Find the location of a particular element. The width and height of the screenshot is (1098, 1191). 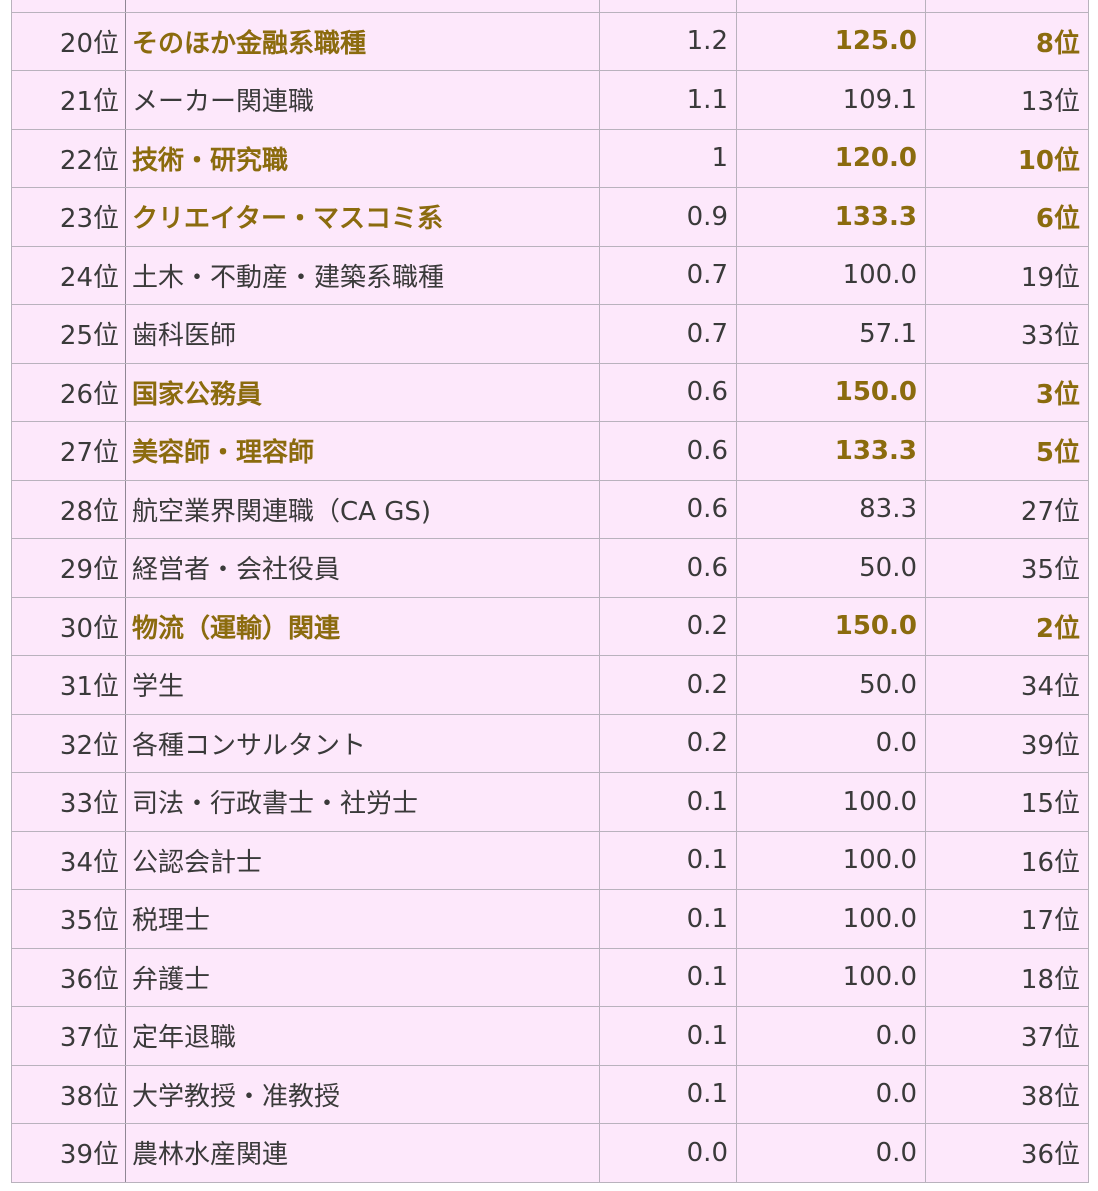

table-row: 36位 弁護士 0.1 100.0 18位 is located at coordinates (550, 977).